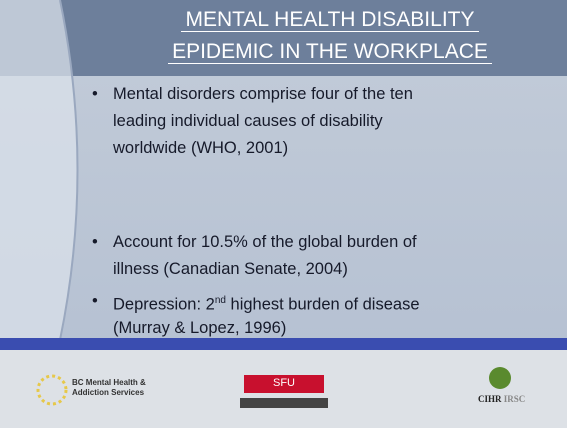  Describe the element at coordinates (490, 399) in the screenshot. I see `text: CIHR` at that location.